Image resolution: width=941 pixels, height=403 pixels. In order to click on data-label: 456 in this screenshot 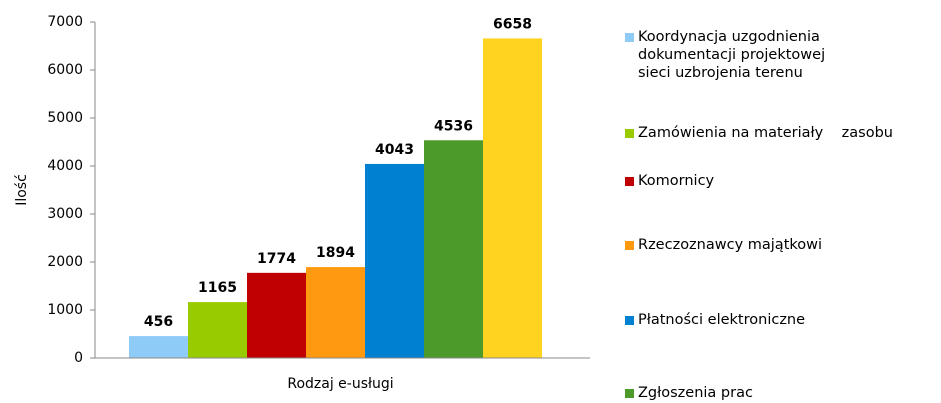, I will do `click(158, 322)`.